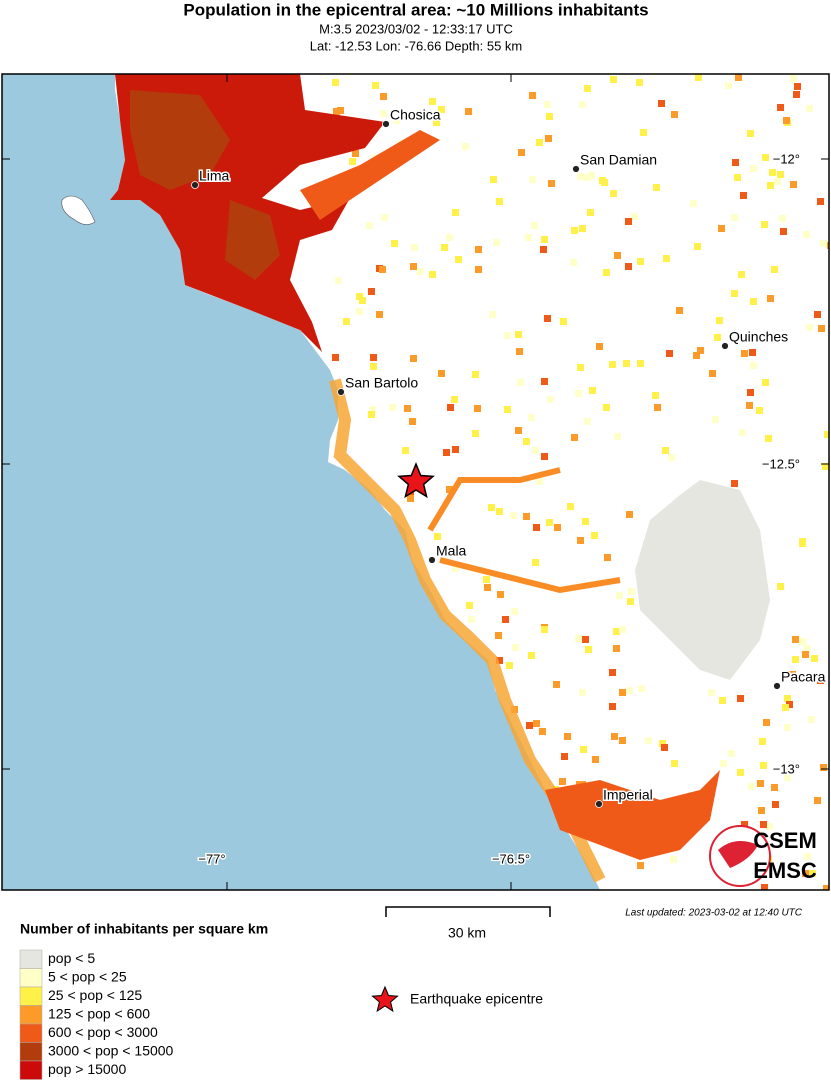 The height and width of the screenshot is (1087, 831). I want to click on city-label: Mala, so click(451, 551).